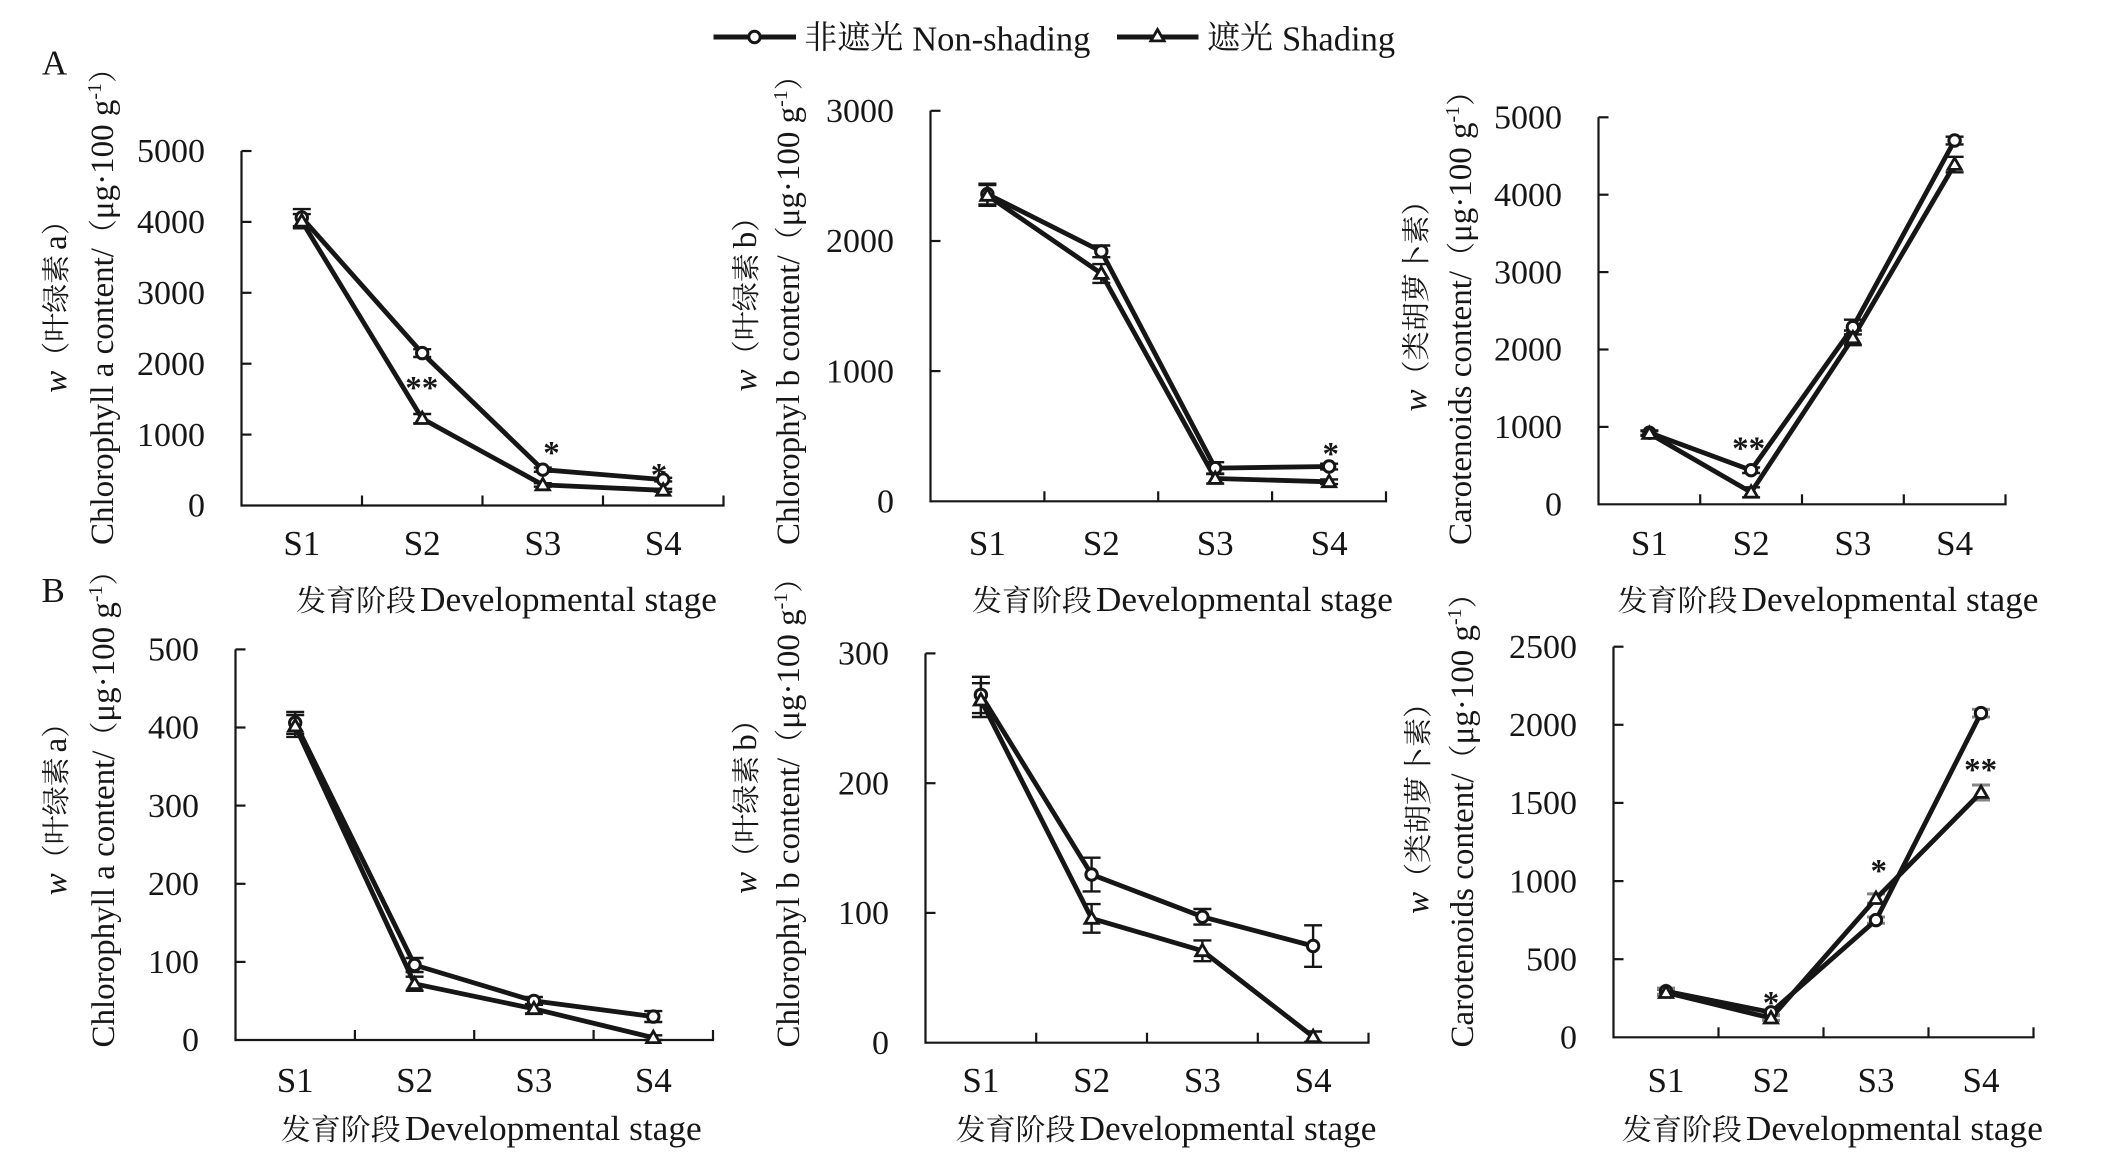 Image resolution: width=2103 pixels, height=1171 pixels. What do you see at coordinates (1543, 647) in the screenshot?
I see `svg-text: 2500` at bounding box center [1543, 647].